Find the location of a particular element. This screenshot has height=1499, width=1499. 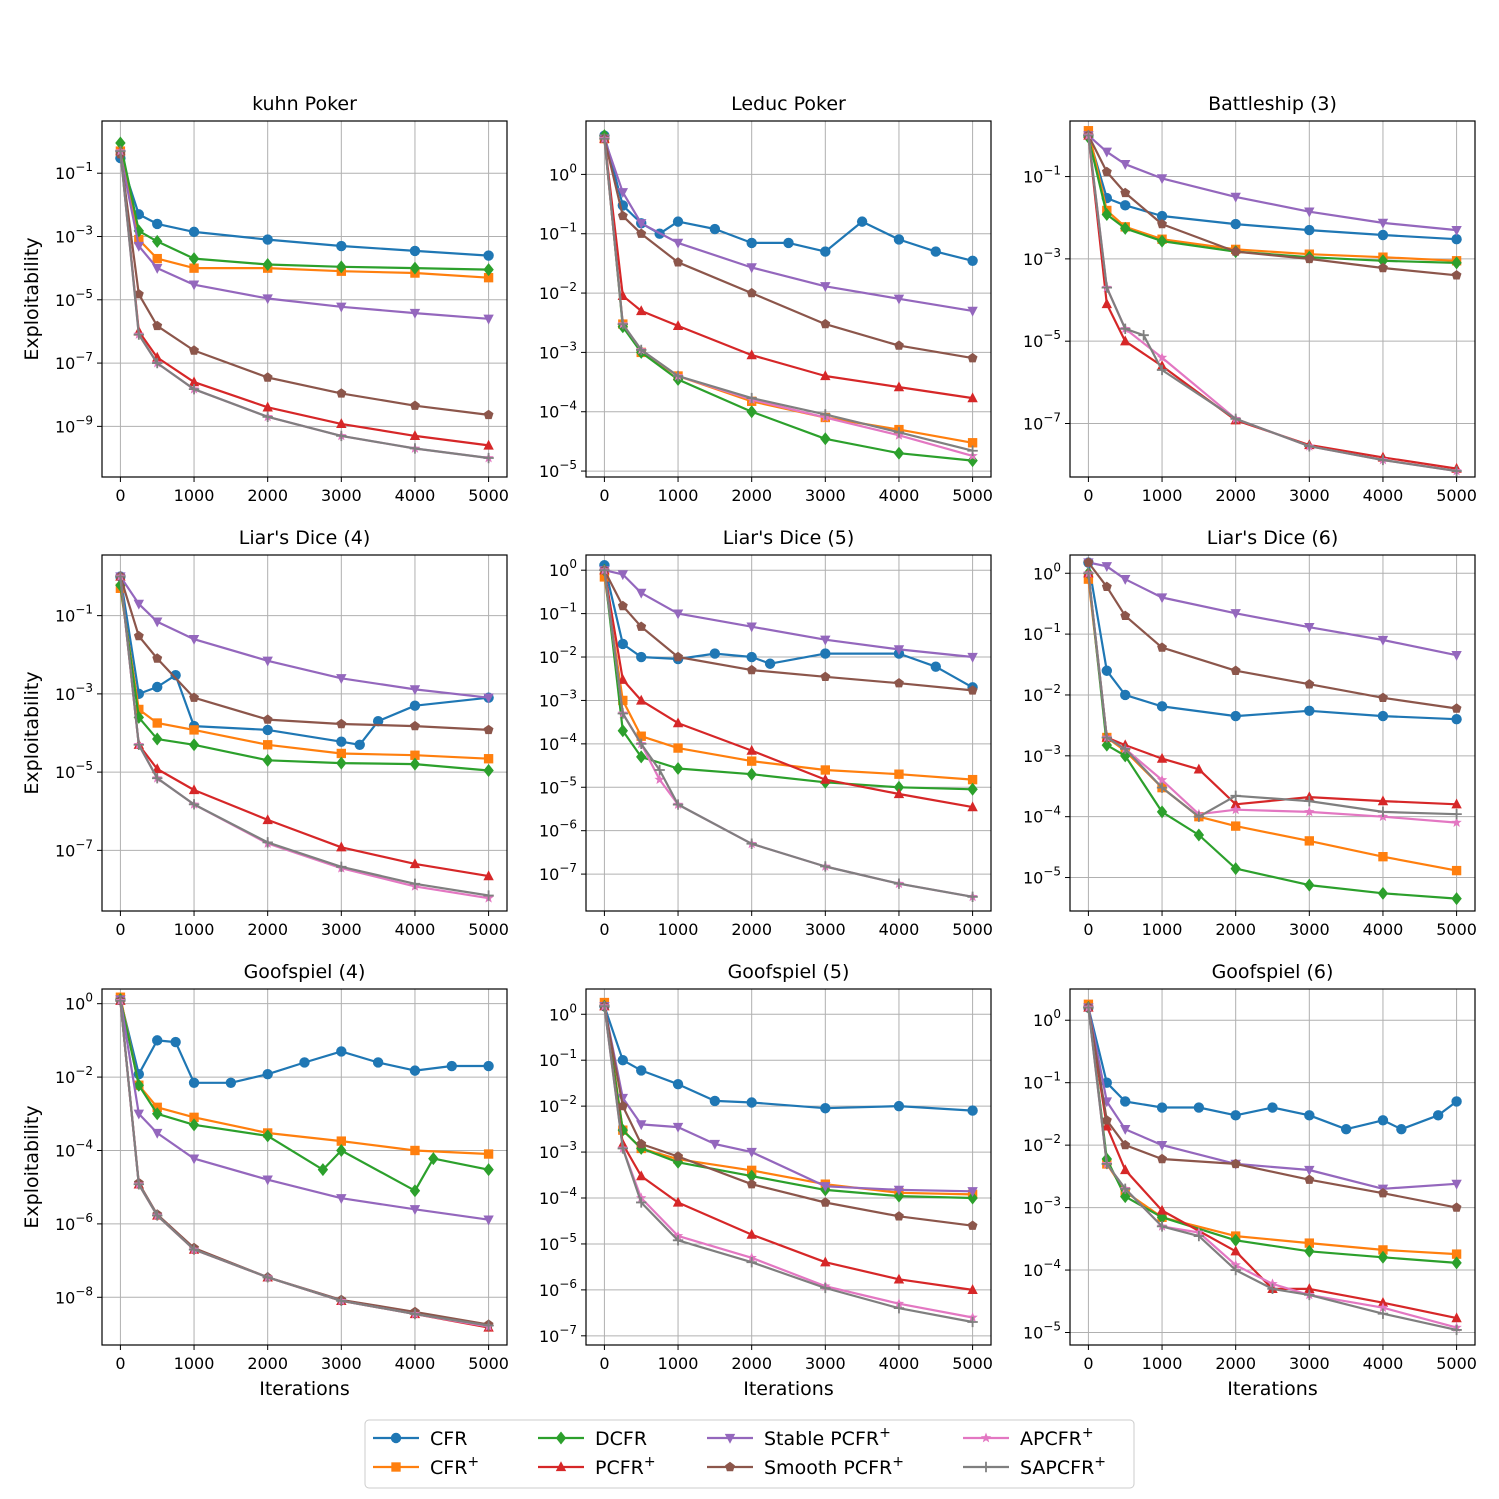

subplot-title: Leduc Poker is located at coordinates (788, 104).